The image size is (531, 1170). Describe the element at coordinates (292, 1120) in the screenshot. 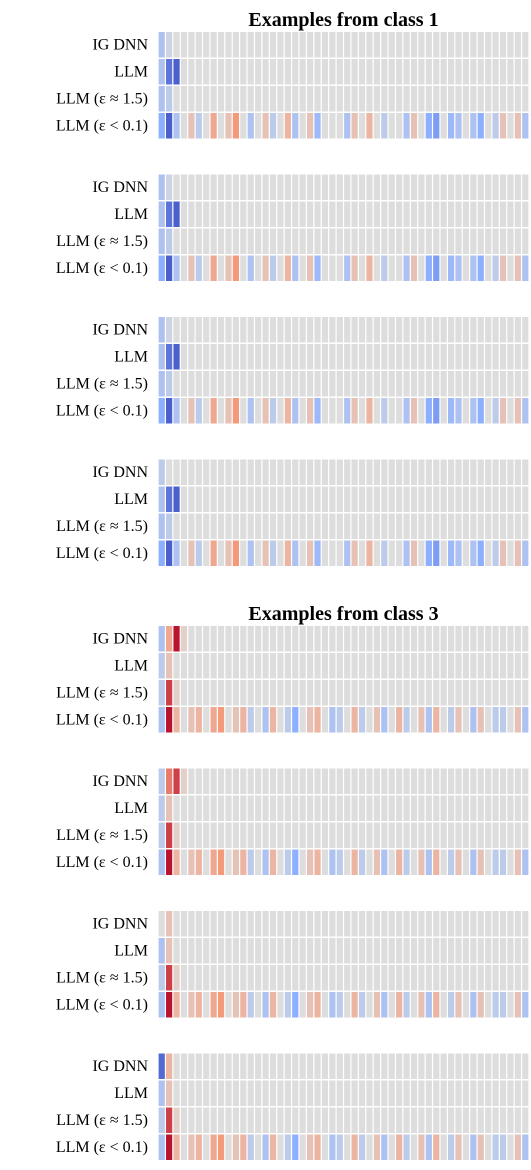

I see `heatmap-row: LLM (ε ≈ 1.5)` at that location.